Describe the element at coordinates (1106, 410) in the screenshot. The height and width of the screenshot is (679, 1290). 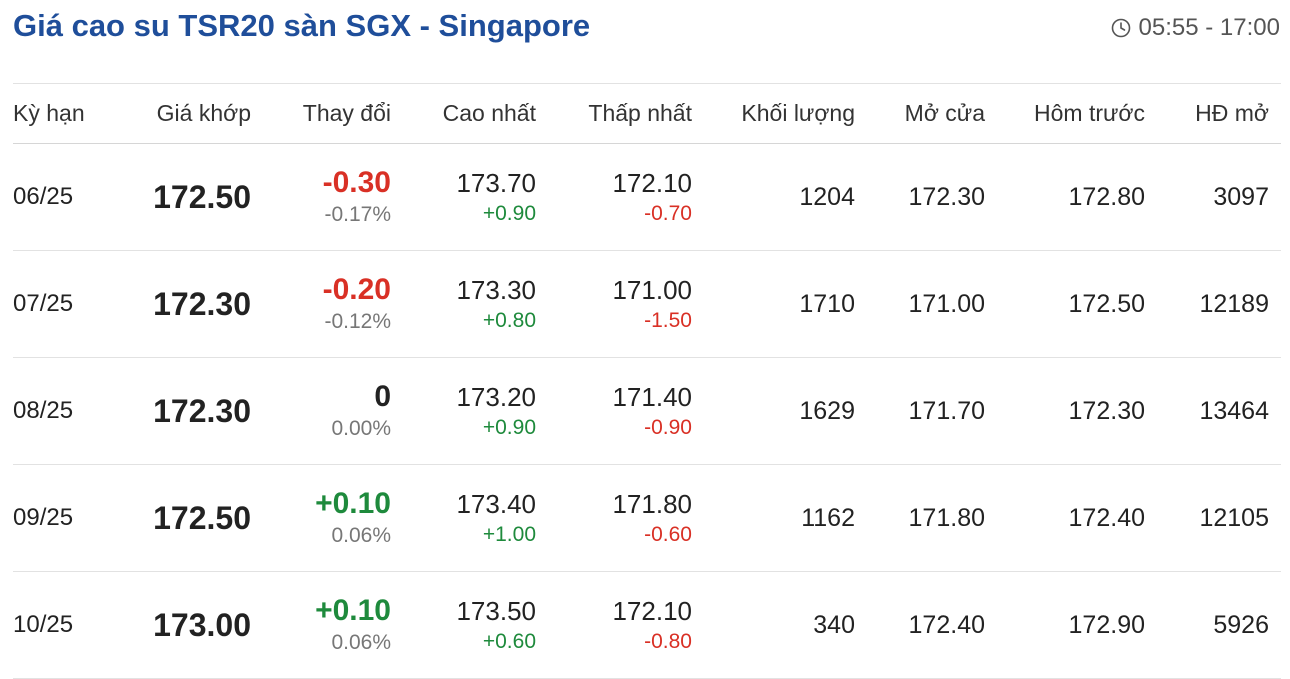
I see `prev-cell: 172.30` at that location.